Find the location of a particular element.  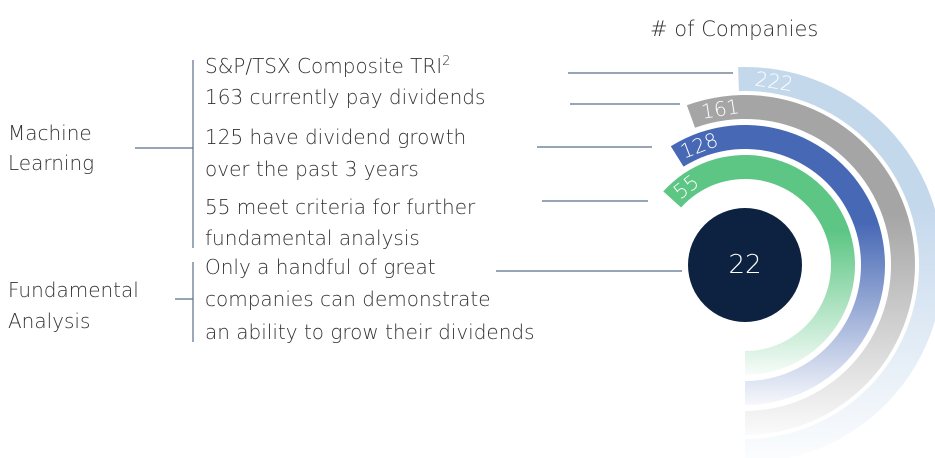

item-line: Only a handful of great is located at coordinates (320, 267).